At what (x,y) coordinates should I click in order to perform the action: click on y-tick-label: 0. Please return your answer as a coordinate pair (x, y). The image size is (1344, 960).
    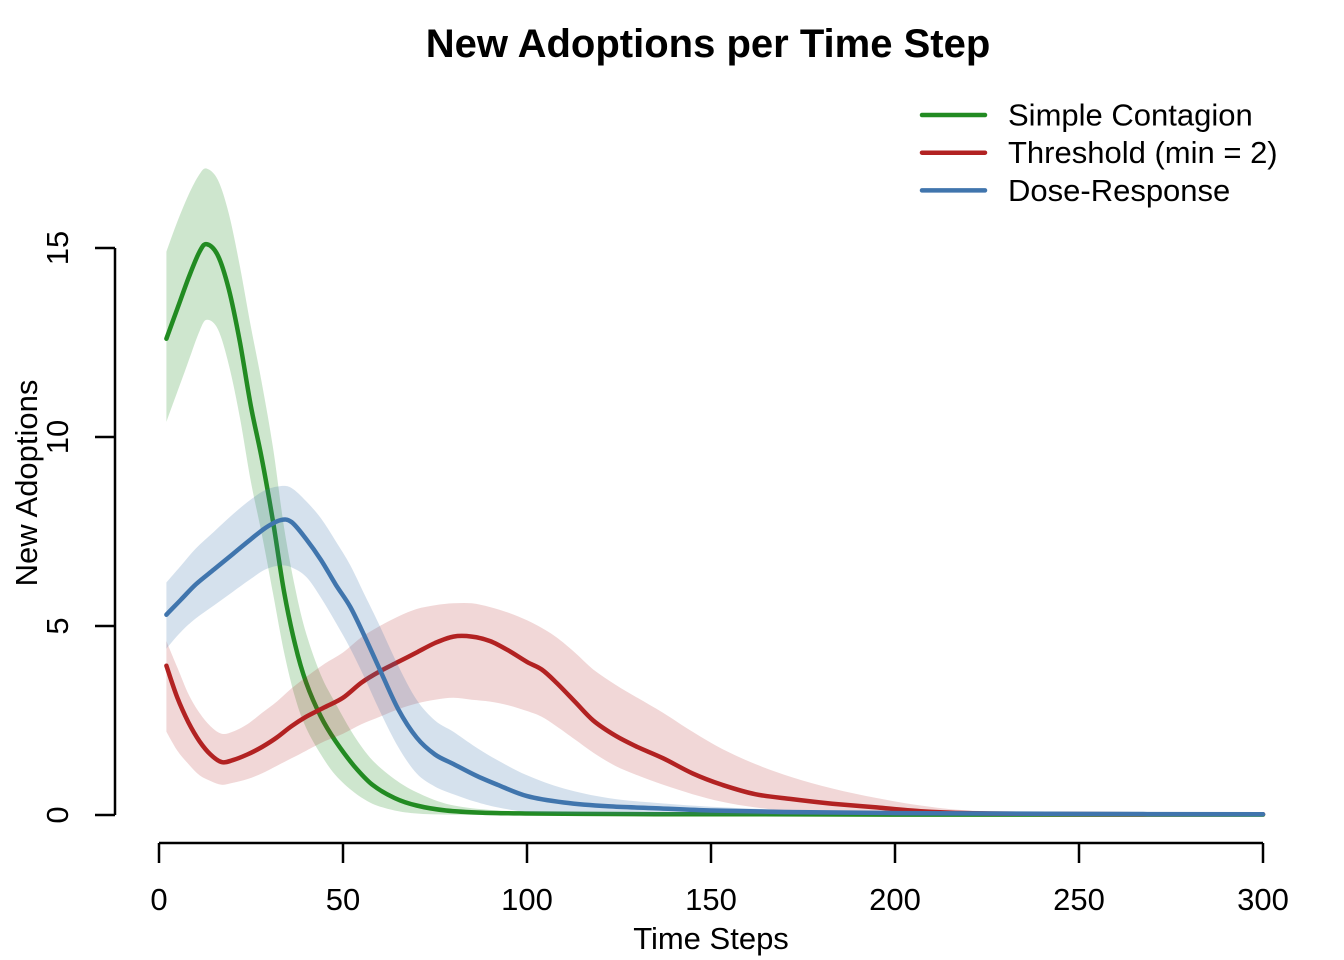
    Looking at the image, I should click on (57, 814).